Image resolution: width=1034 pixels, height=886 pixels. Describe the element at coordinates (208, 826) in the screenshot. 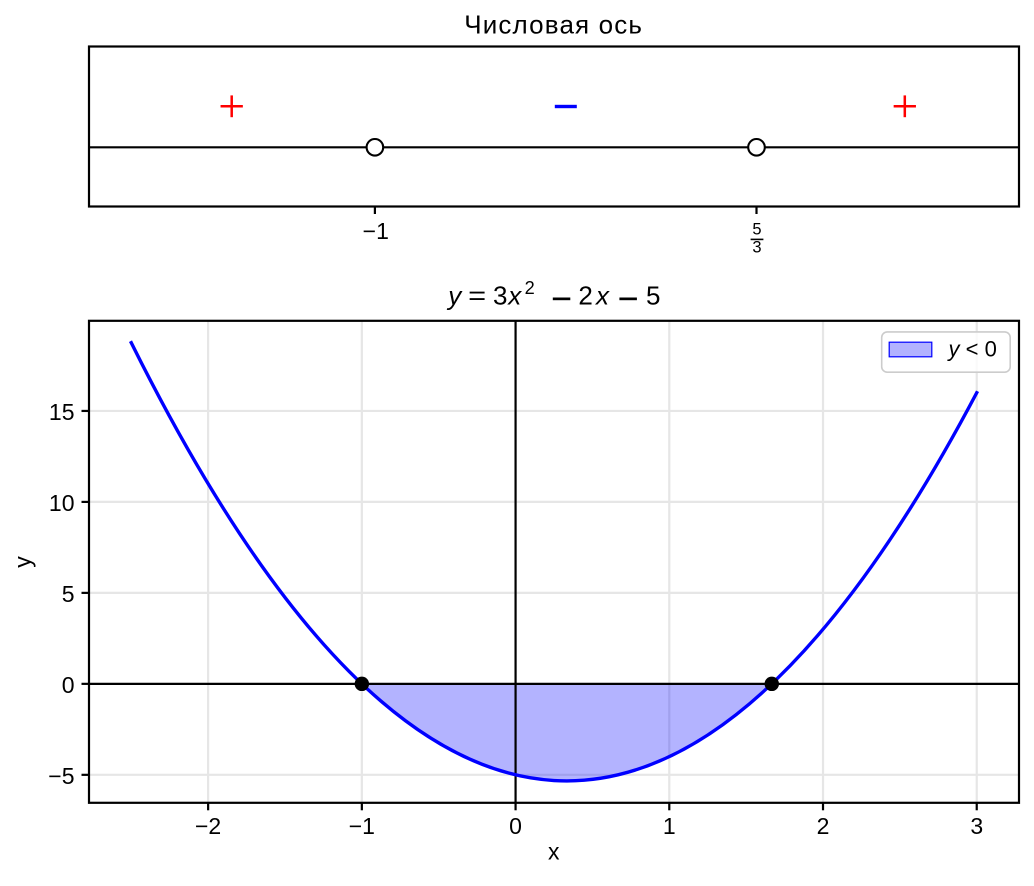

I see `svg-text: −2` at that location.